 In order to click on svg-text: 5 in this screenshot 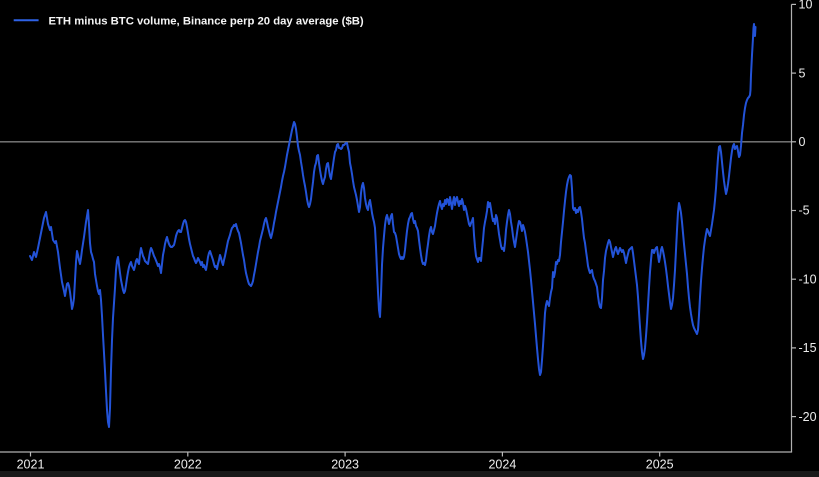, I will do `click(802, 73)`.